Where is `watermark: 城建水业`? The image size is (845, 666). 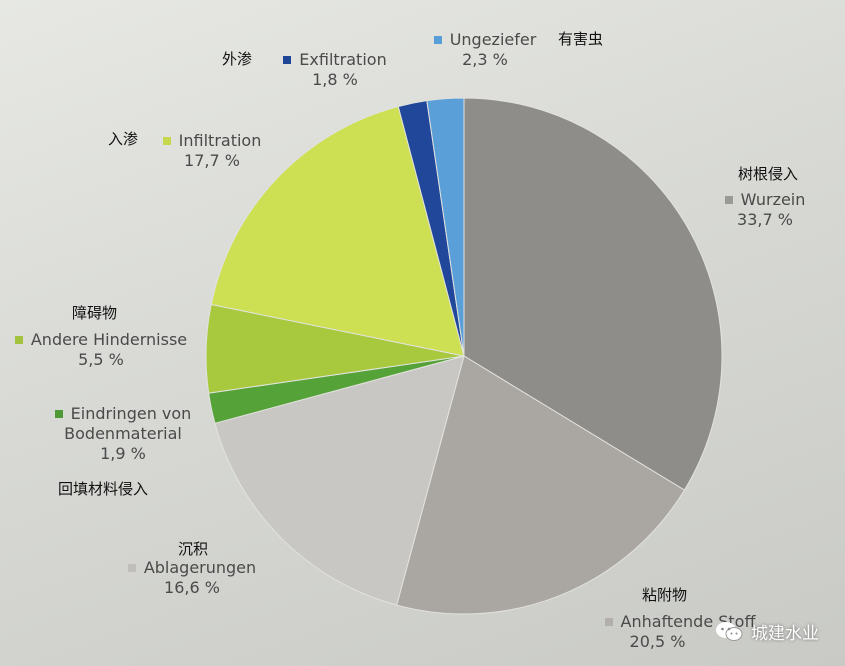 watermark: 城建水业 is located at coordinates (767, 631).